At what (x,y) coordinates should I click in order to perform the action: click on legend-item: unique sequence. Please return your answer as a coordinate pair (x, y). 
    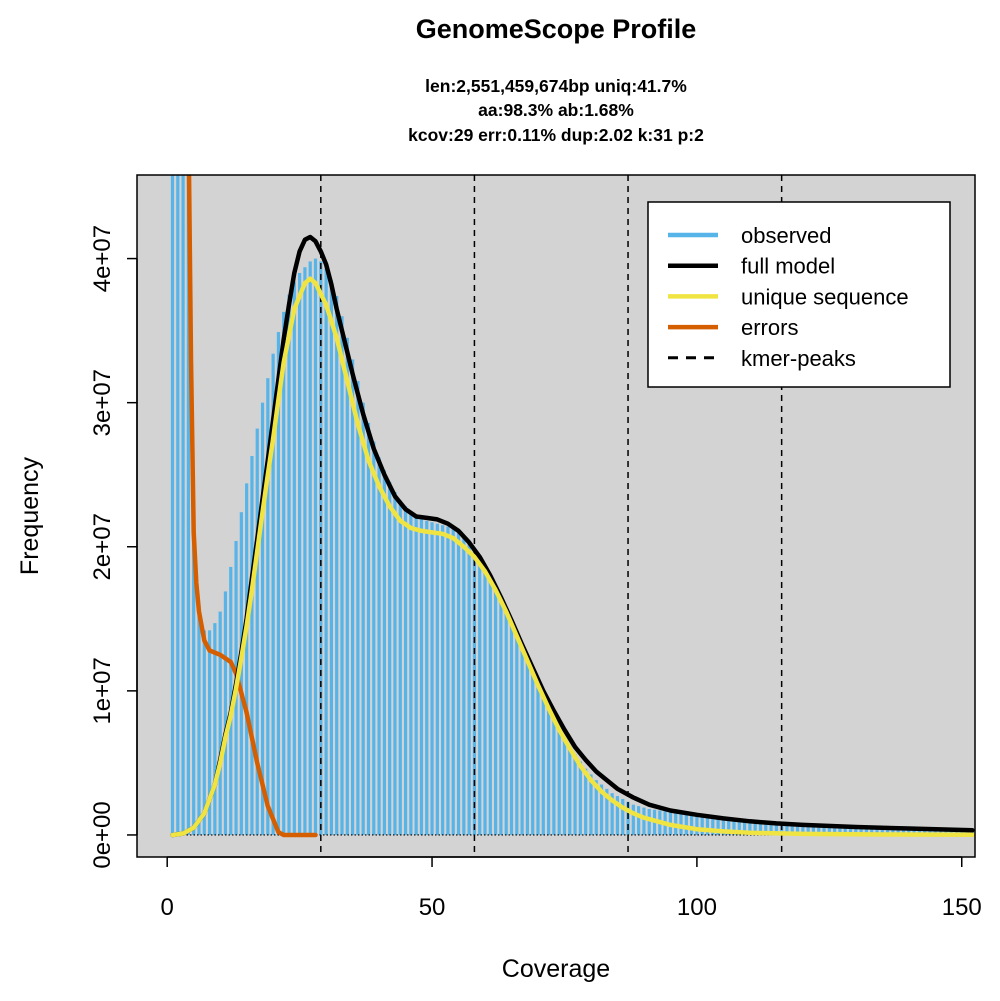
    Looking at the image, I should click on (788, 296).